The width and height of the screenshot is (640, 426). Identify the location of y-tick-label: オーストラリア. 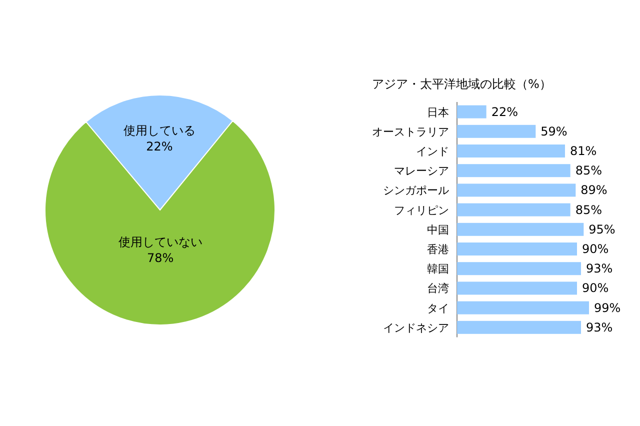
(410, 131).